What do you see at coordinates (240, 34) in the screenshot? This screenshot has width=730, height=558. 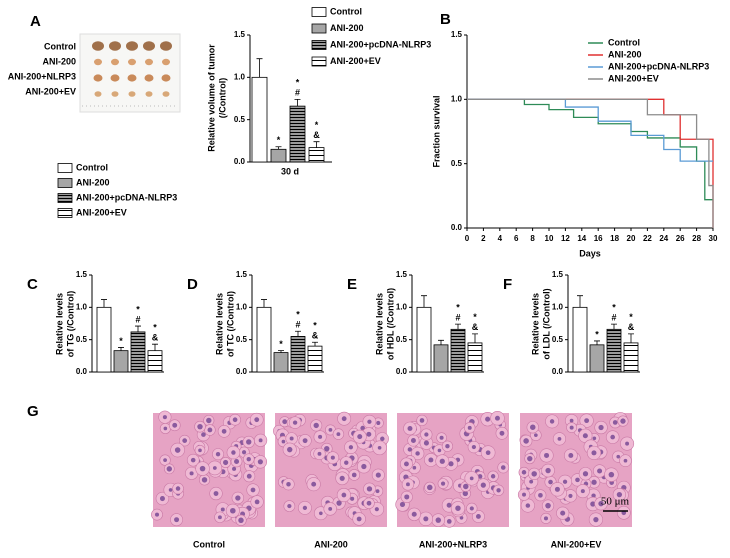 I see `y-tick-label: 1.5` at bounding box center [240, 34].